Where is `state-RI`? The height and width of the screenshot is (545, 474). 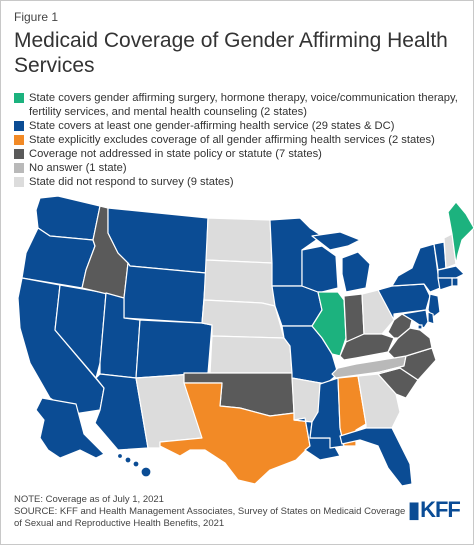 state-RI is located at coordinates (455, 282).